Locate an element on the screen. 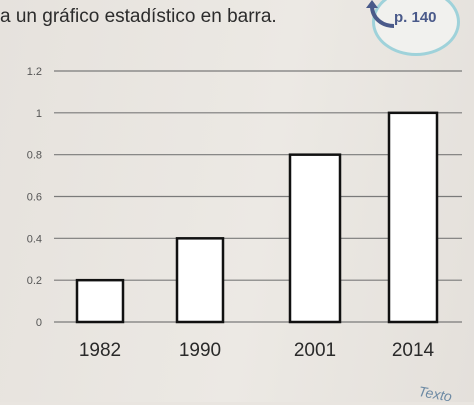 The width and height of the screenshot is (474, 405). x-category-label: 2001 is located at coordinates (315, 350).